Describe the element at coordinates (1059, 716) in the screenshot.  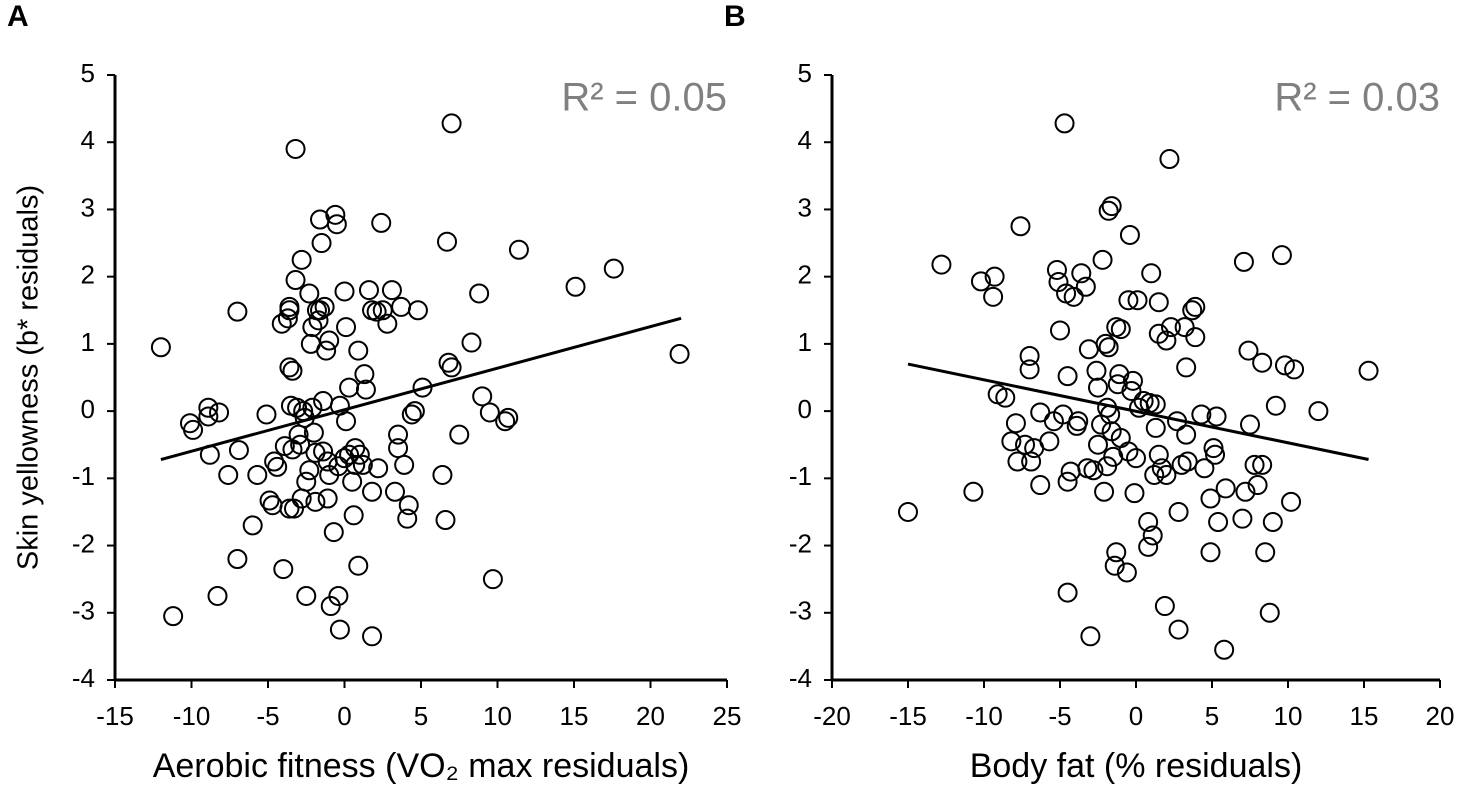
I see `x-tick-label: -5` at that location.